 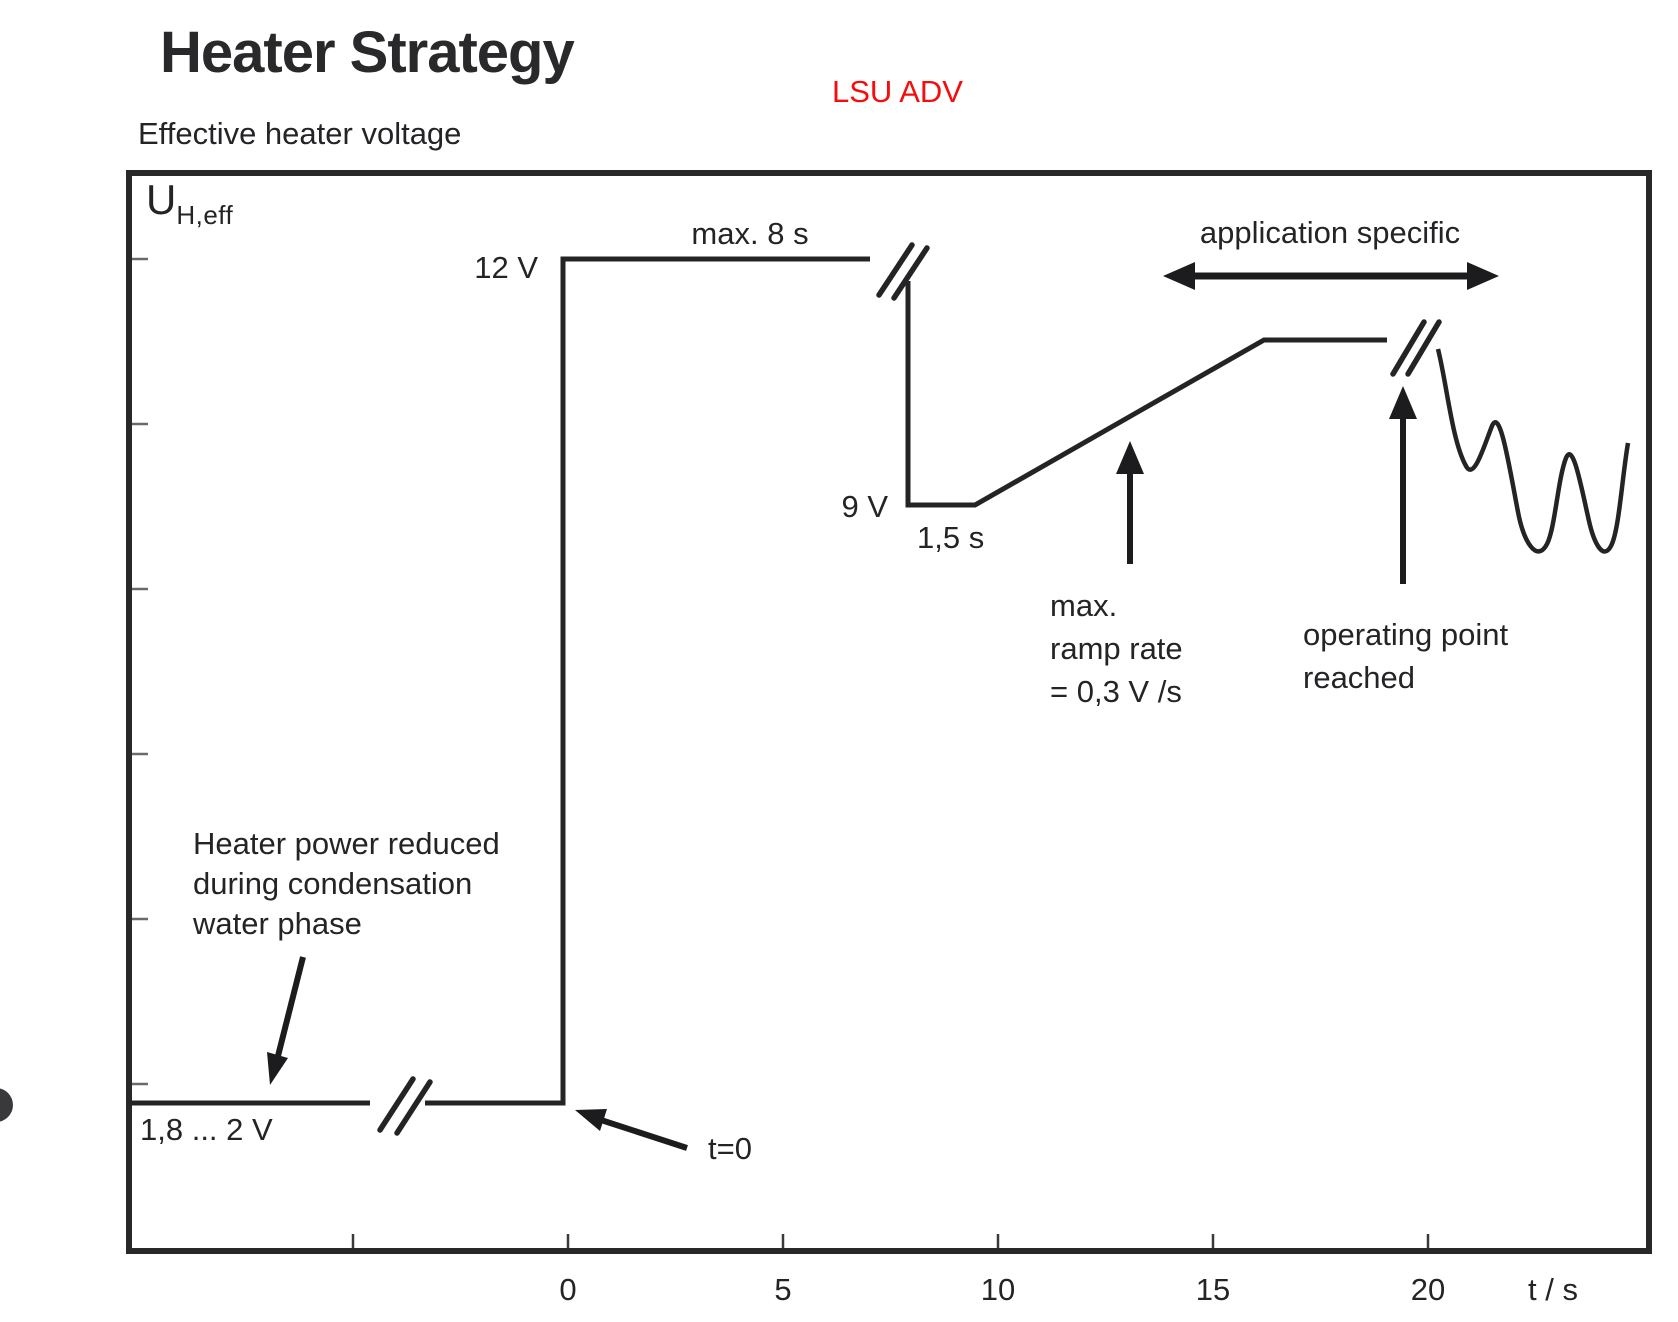 What do you see at coordinates (903, 271) in the screenshot?
I see `break-12v-plateau` at bounding box center [903, 271].